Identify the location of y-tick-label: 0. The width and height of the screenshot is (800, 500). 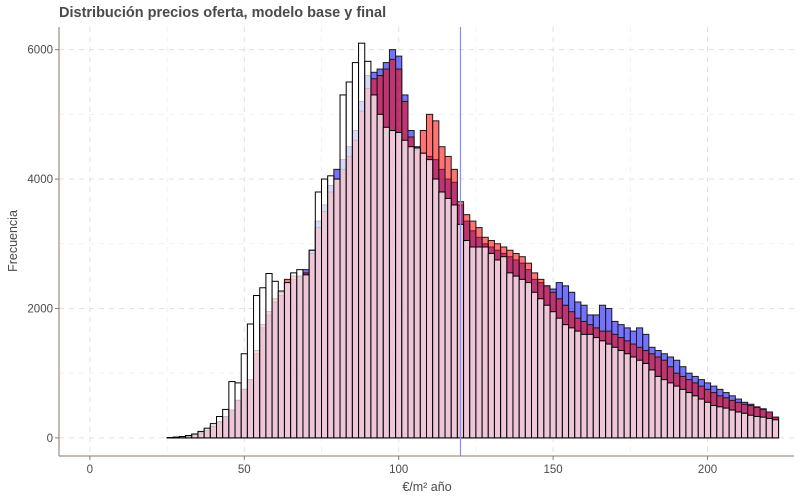
(50, 439).